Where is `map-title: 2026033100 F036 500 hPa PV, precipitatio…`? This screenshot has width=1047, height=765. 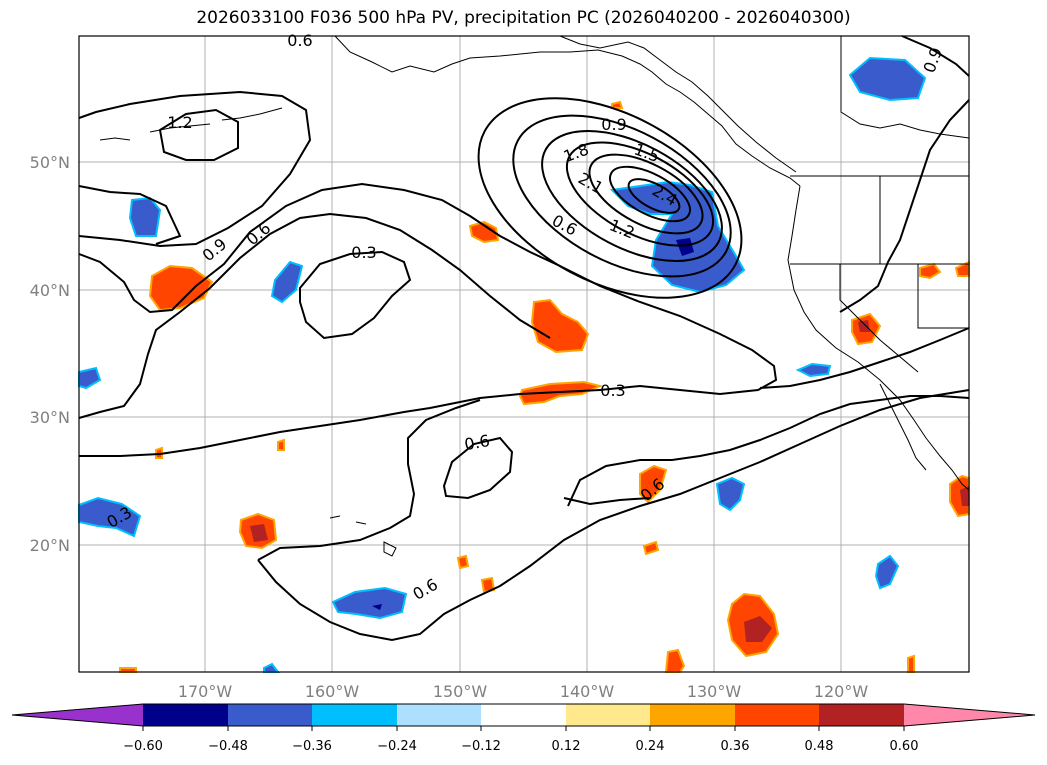 map-title: 2026033100 F036 500 hPa PV, precipitatio… is located at coordinates (523, 18).